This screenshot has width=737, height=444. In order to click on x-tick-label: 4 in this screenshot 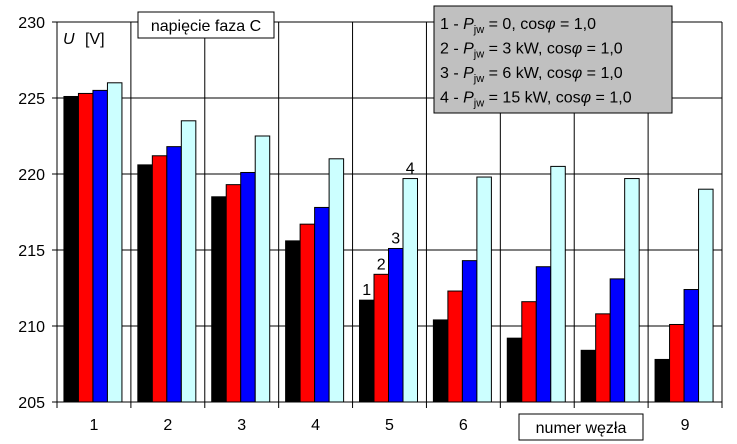, I will do `click(315, 425)`.